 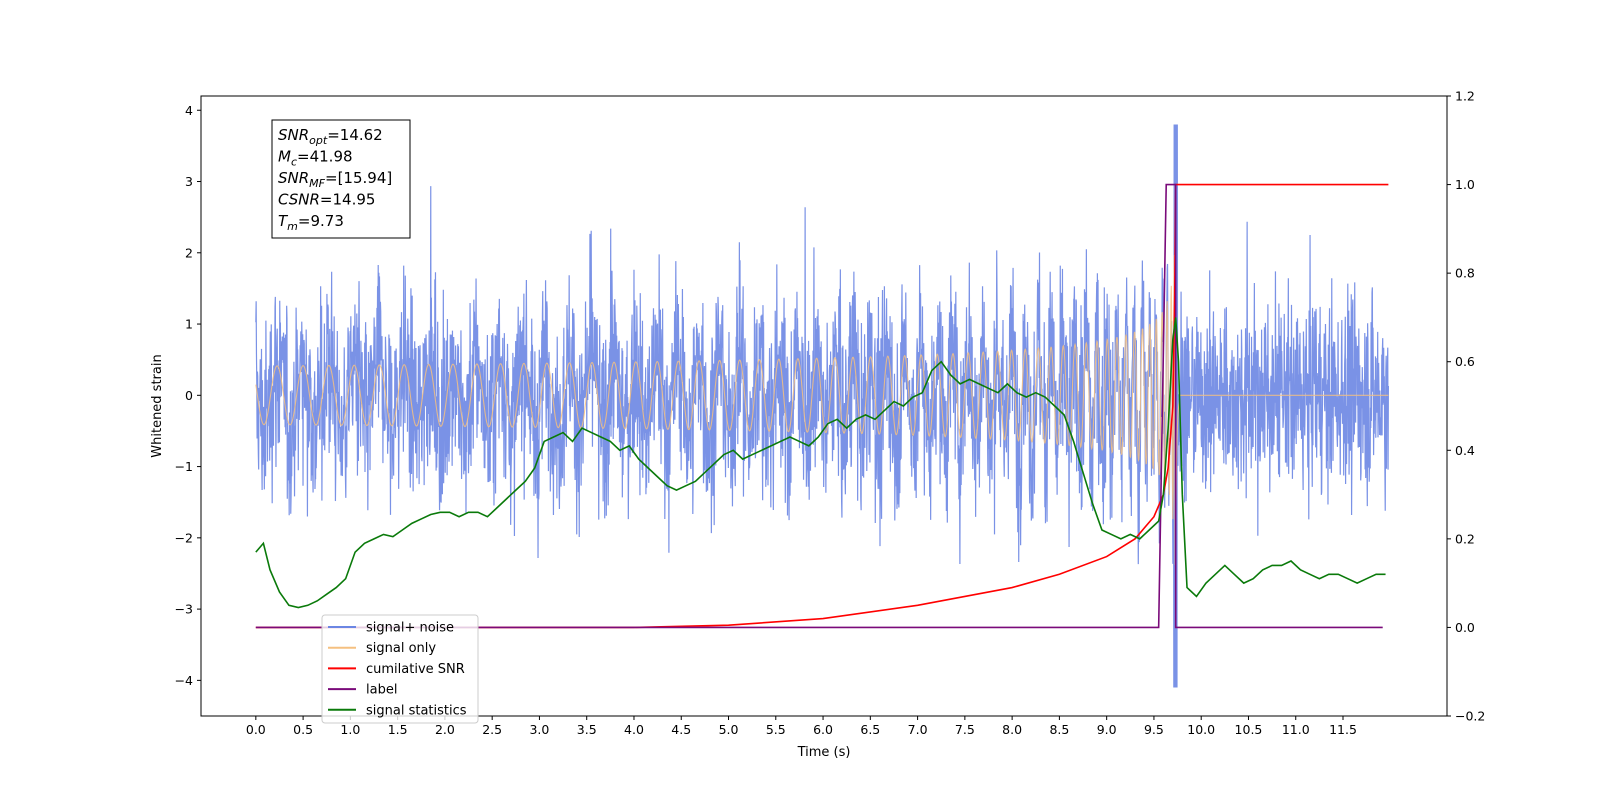 I want to click on y-left-tick-label: −2, so click(x=184, y=537).